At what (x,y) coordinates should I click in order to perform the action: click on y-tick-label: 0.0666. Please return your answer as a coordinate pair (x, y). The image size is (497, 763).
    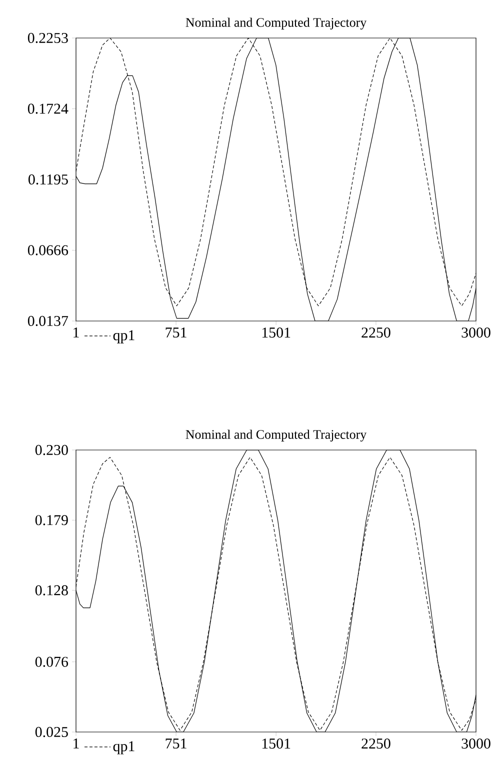
    Looking at the image, I should click on (48, 250).